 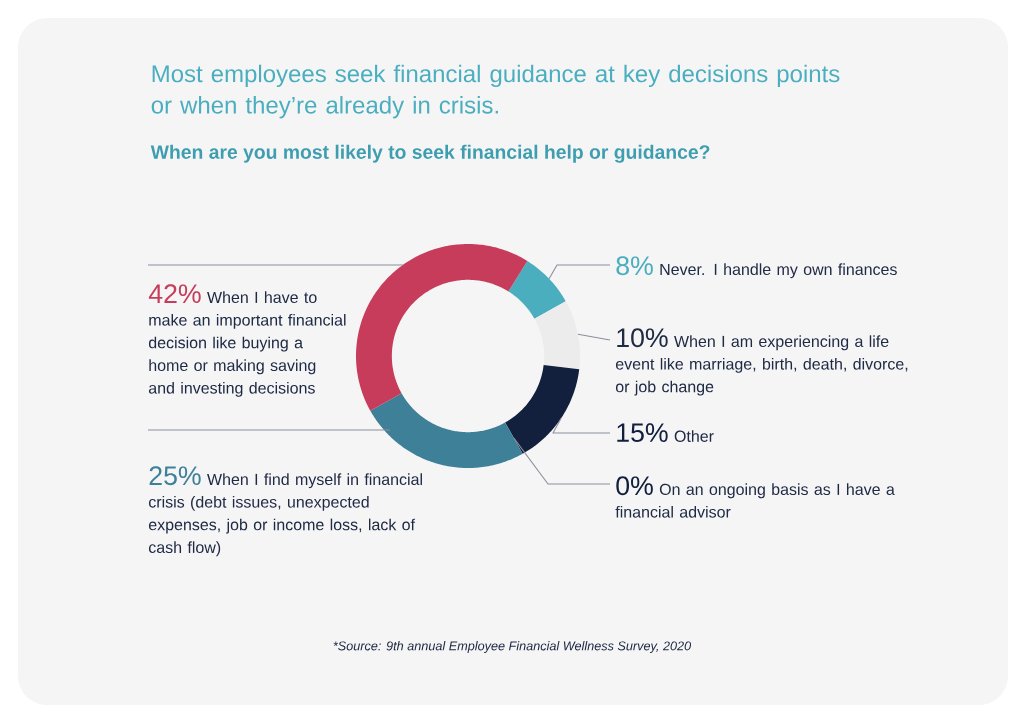 I want to click on data-label: 15%, so click(x=642, y=433).